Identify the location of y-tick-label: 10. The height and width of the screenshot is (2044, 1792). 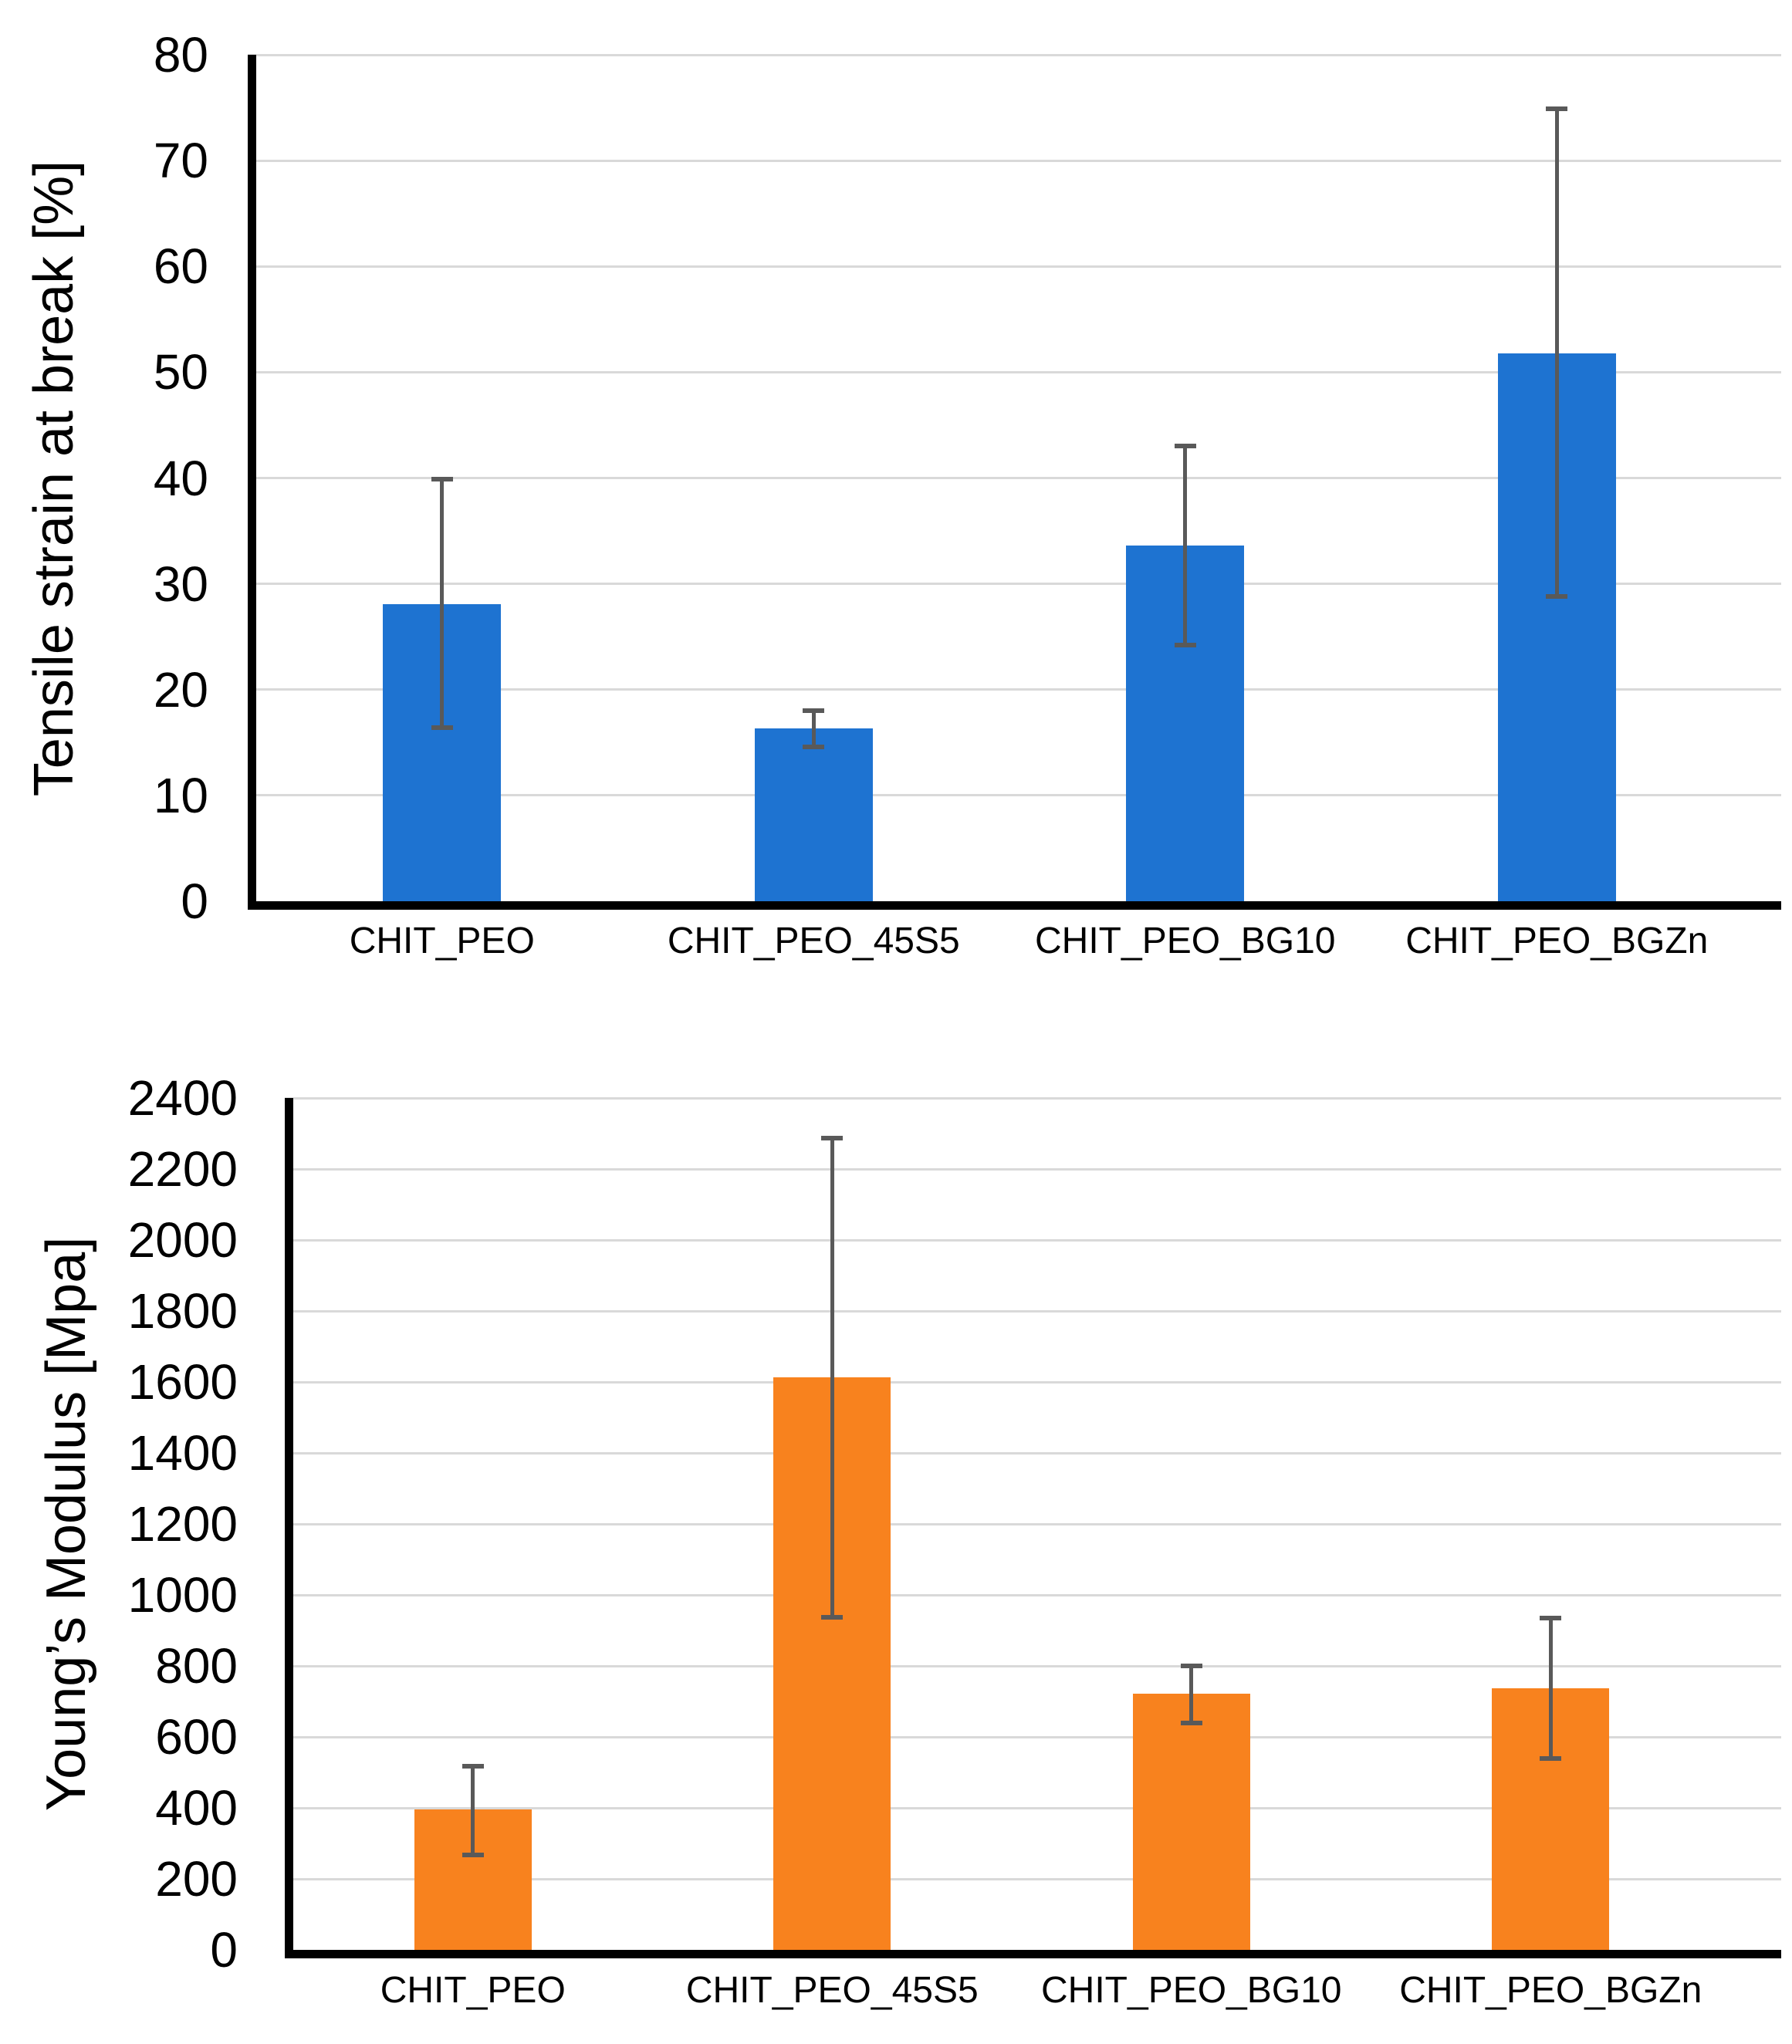
(180, 795).